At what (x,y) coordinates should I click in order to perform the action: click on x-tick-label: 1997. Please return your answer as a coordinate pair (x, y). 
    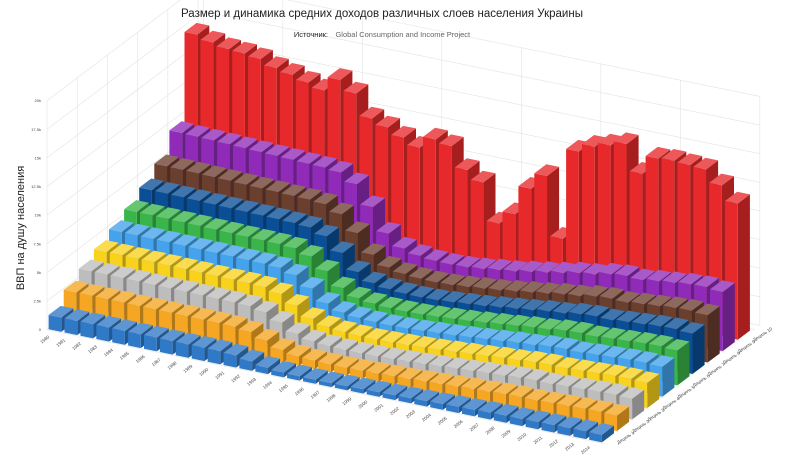
    Looking at the image, I should click on (315, 394).